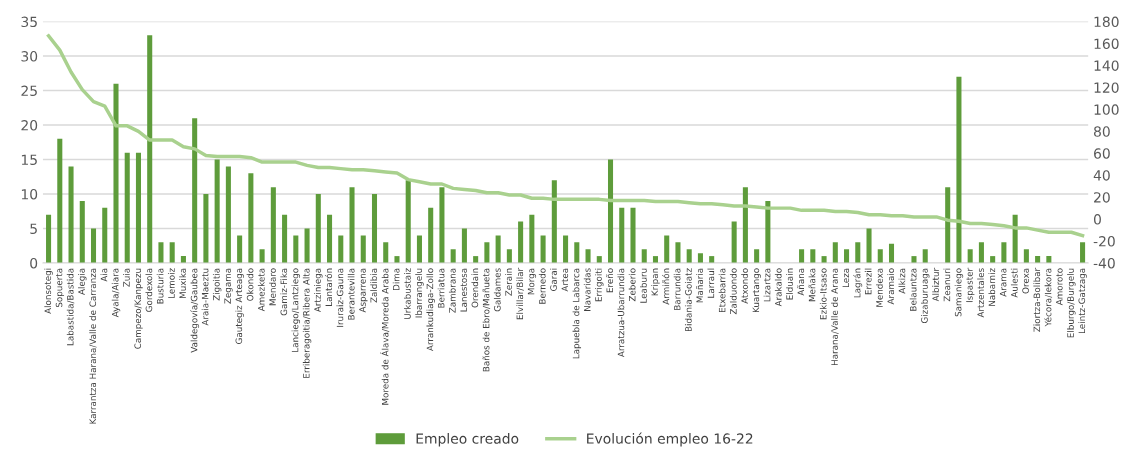 The width and height of the screenshot is (1130, 459). I want to click on y-tick-label: 5, so click(33, 228).